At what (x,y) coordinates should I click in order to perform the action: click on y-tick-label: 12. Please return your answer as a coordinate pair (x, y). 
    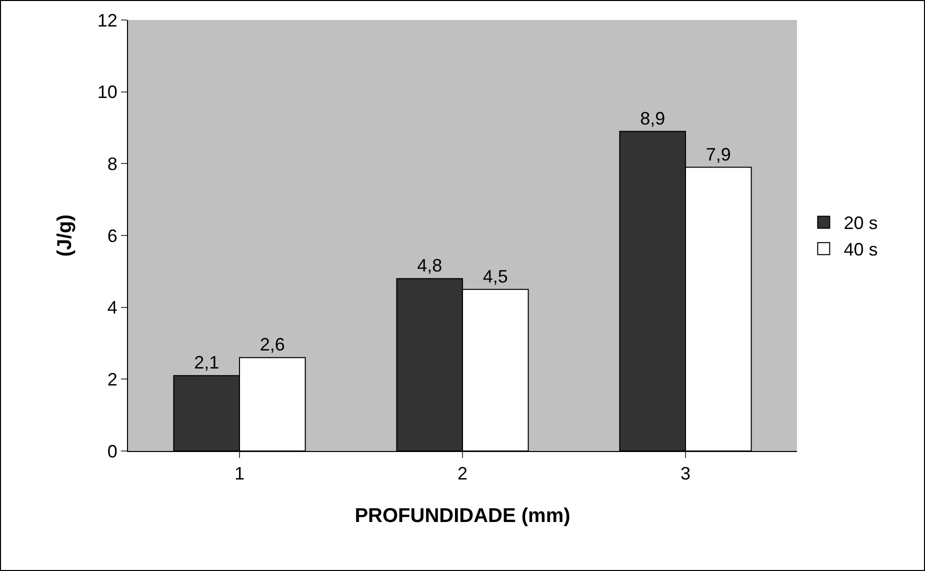
    Looking at the image, I should click on (107, 20).